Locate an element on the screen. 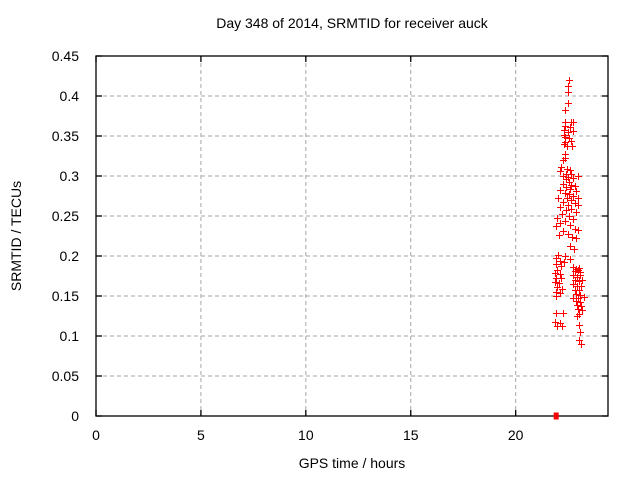  y-tick-label: 0.45 is located at coordinates (65, 56).